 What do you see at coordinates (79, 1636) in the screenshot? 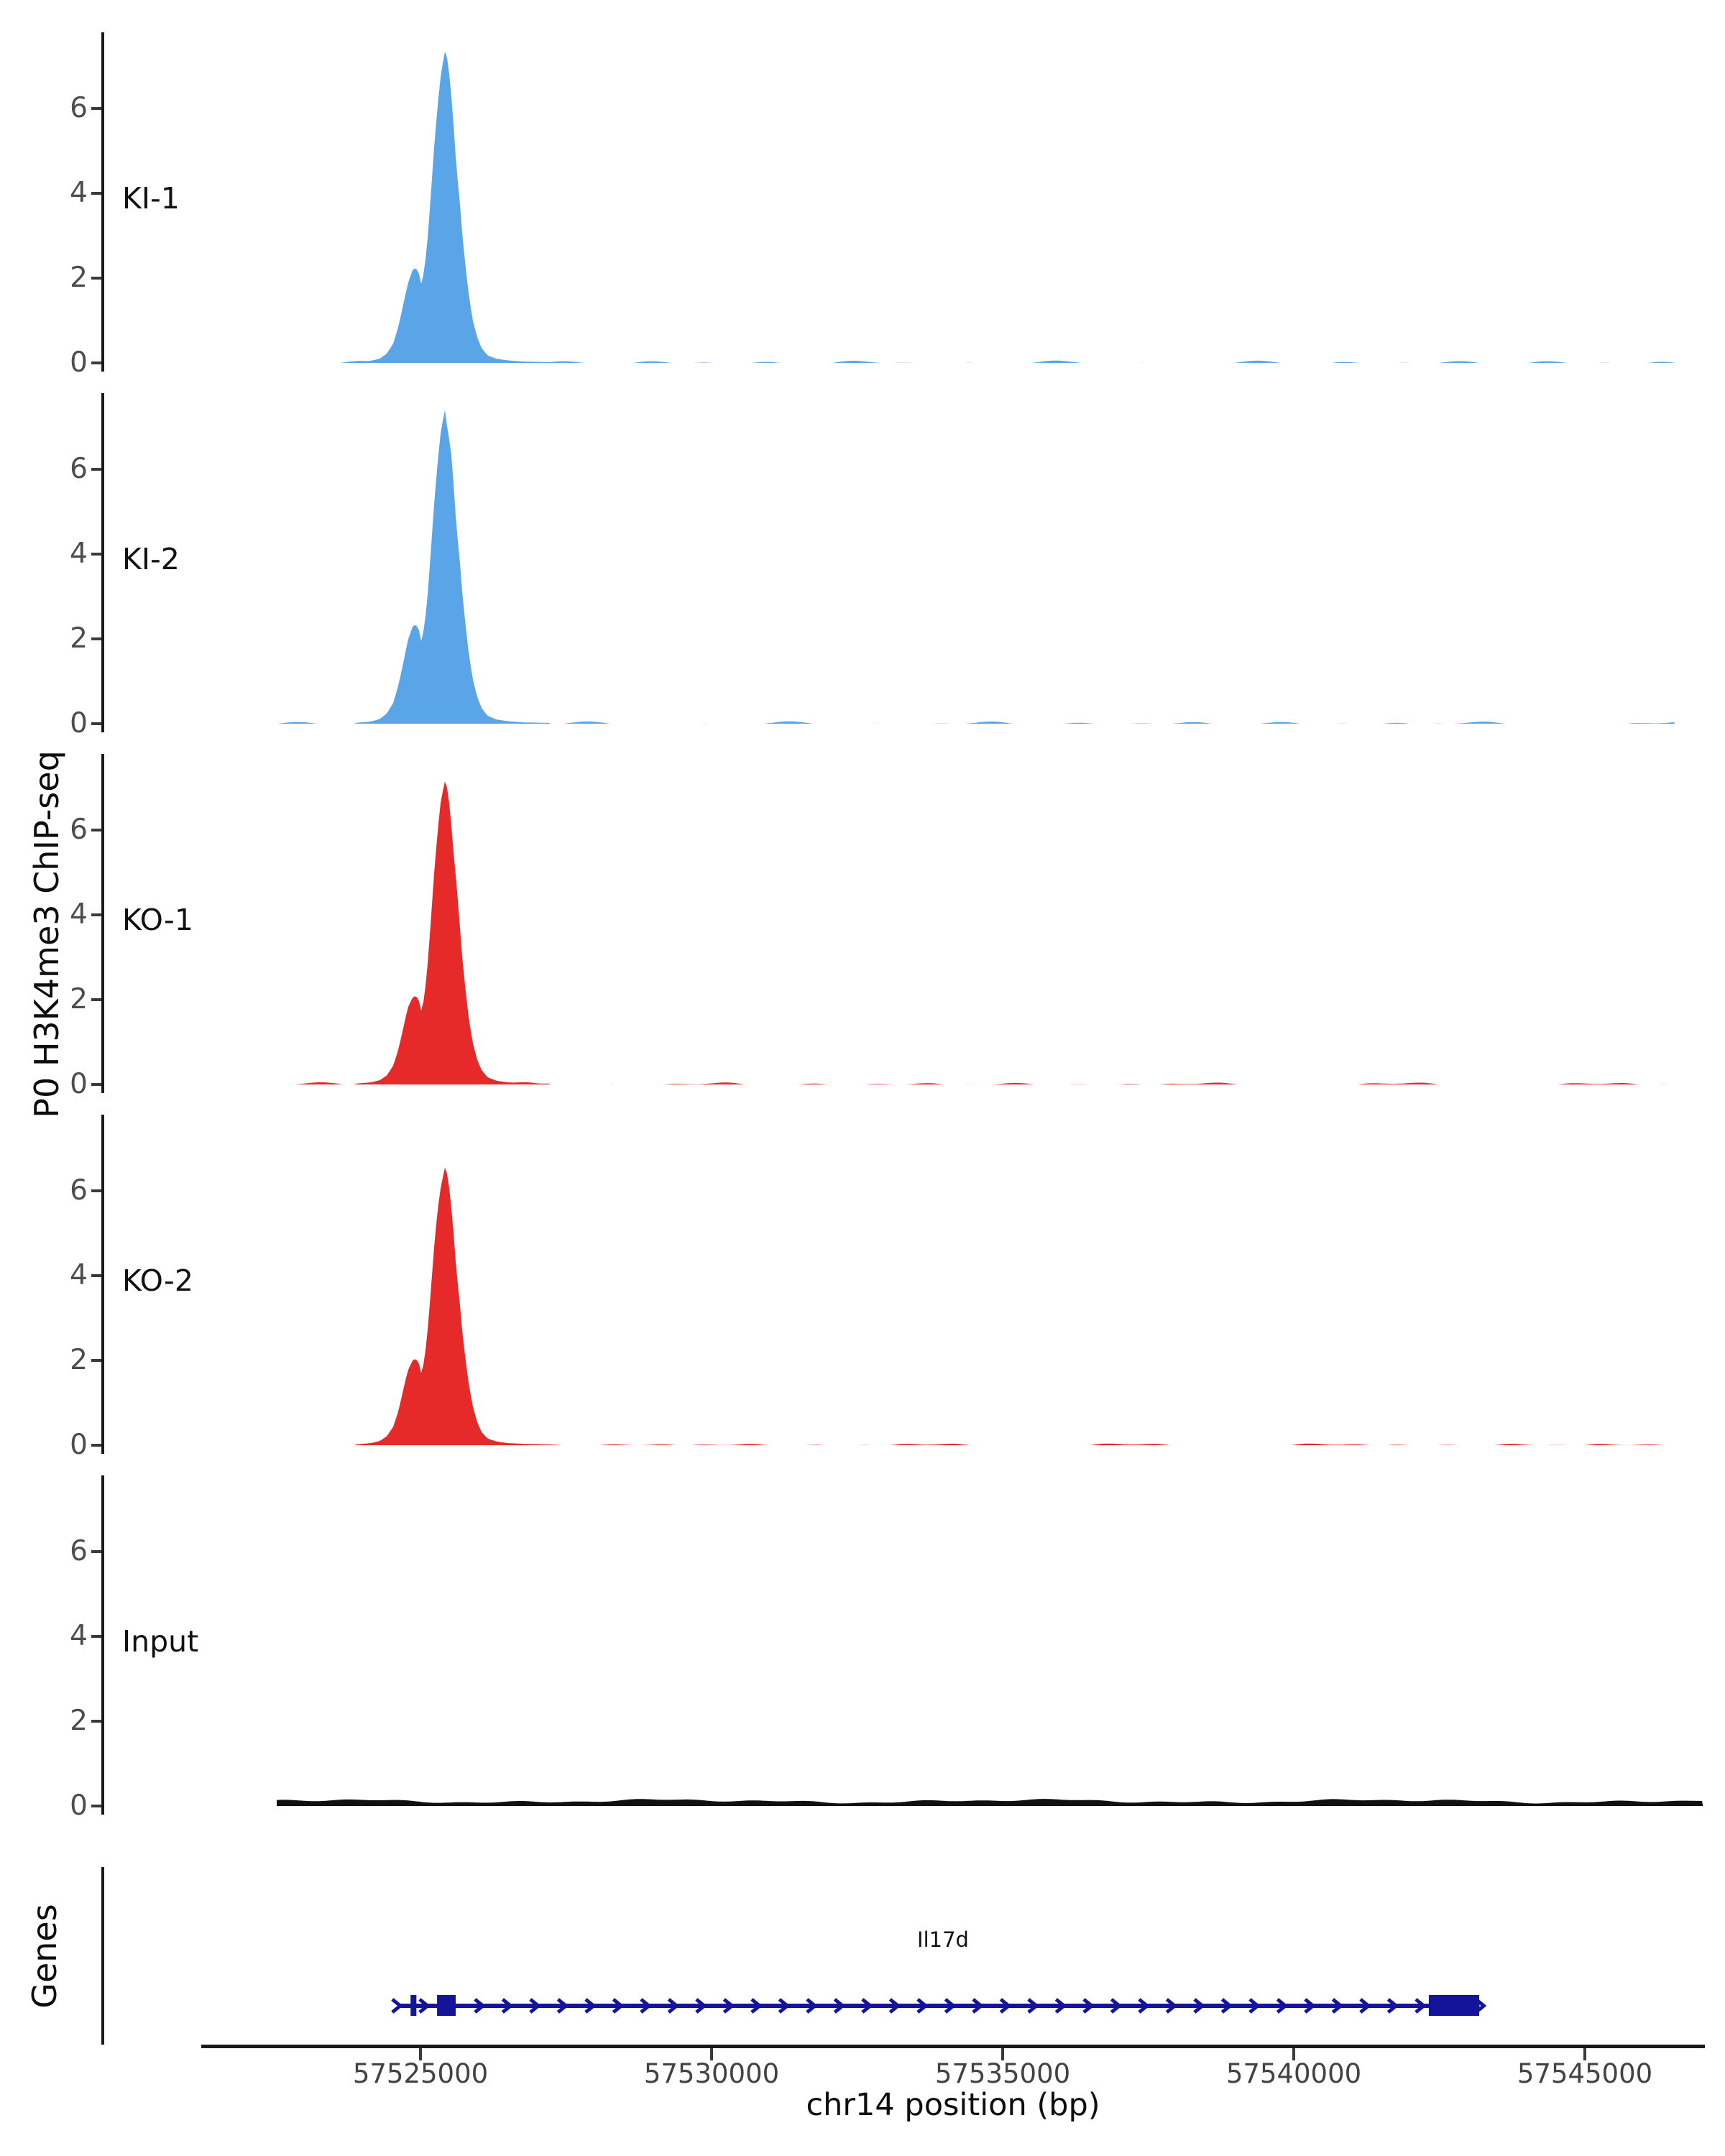
I see `y-tick-label-input-4: 4` at bounding box center [79, 1636].